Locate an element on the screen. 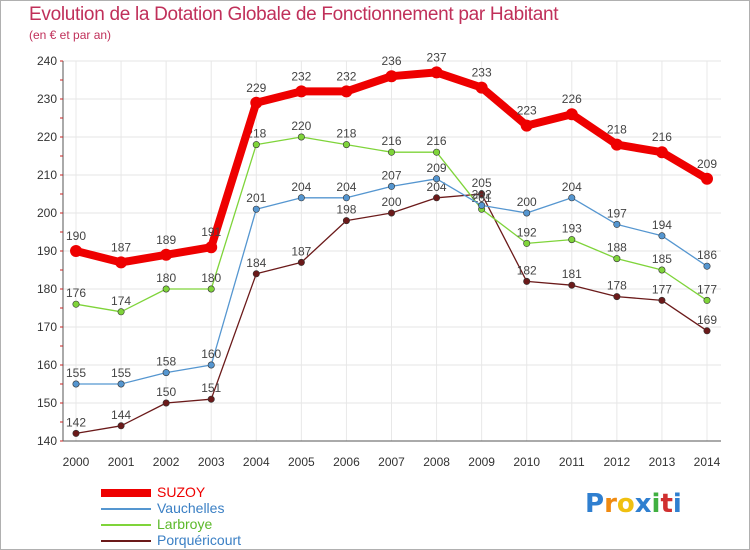 This screenshot has width=750, height=550. data-label: 189 is located at coordinates (166, 240).